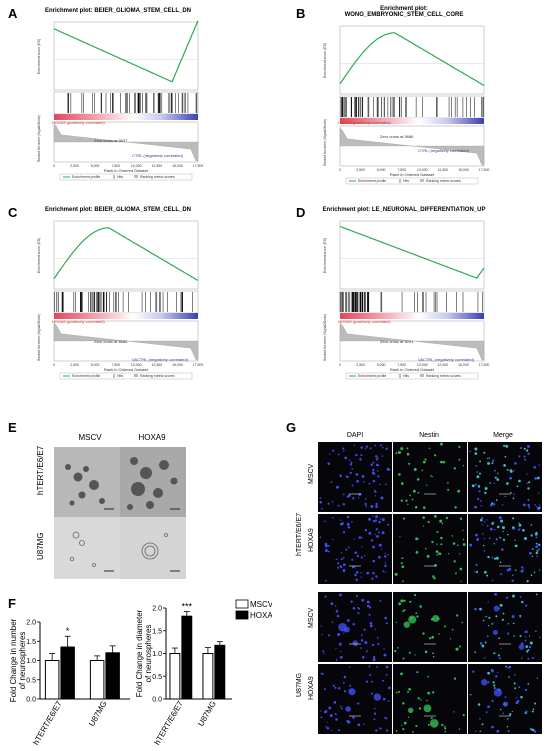 This screenshot has width=550, height=751. Describe the element at coordinates (311, 473) in the screenshot. I see `row-label-htert-mscv: MSCV` at that location.